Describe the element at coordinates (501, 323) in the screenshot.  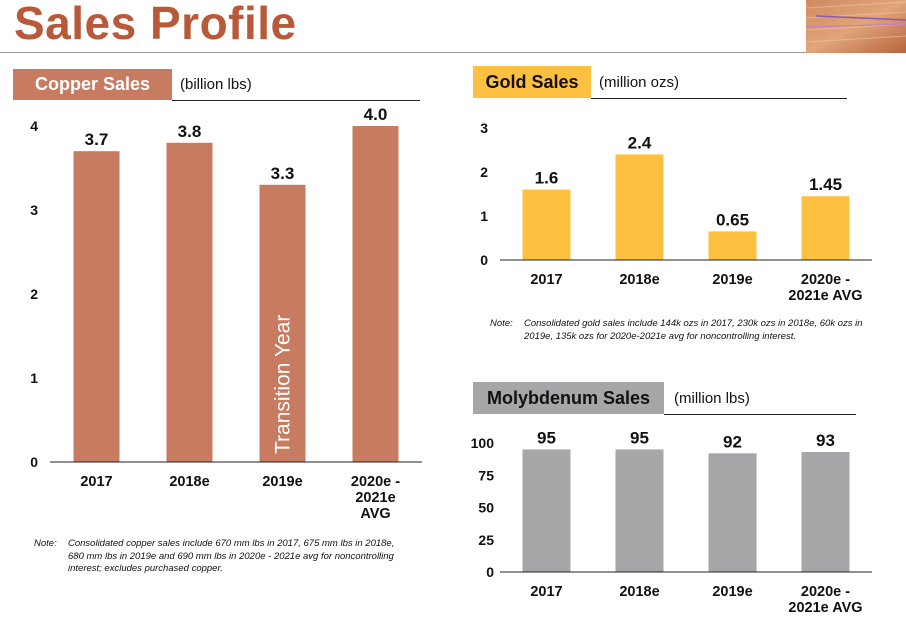
I see `gold-note-label: Note:` at that location.